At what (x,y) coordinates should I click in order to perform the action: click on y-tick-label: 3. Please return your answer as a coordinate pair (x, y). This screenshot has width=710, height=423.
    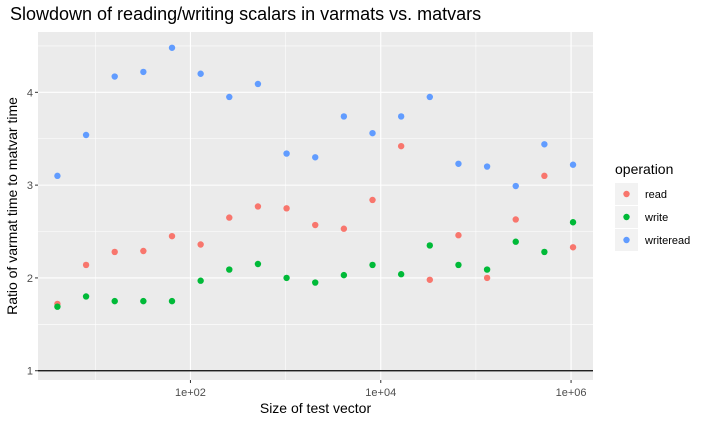
    Looking at the image, I should click on (30, 186).